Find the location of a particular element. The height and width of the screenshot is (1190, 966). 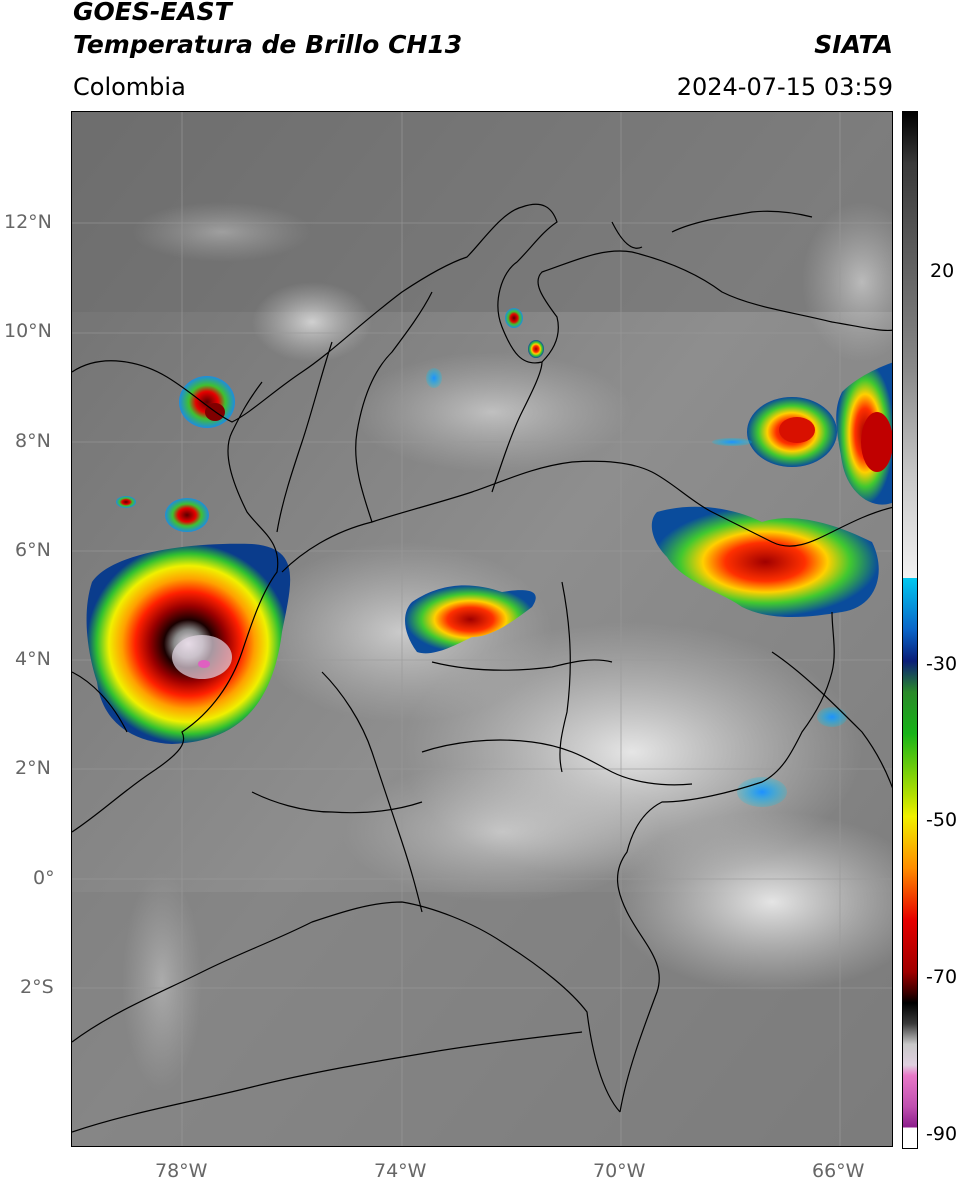

colorbar-label-minus30: -30 is located at coordinates (942, 664).